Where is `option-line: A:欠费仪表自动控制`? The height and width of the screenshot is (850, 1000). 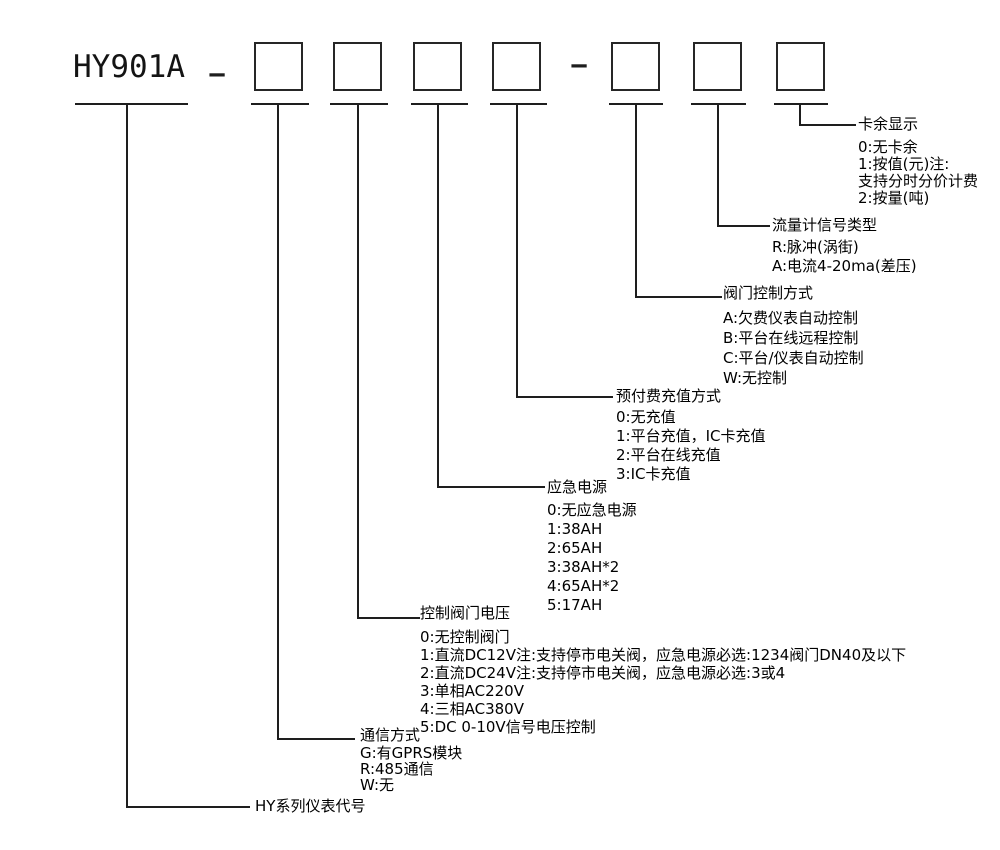
option-line: A:欠费仪表自动控制 is located at coordinates (791, 318).